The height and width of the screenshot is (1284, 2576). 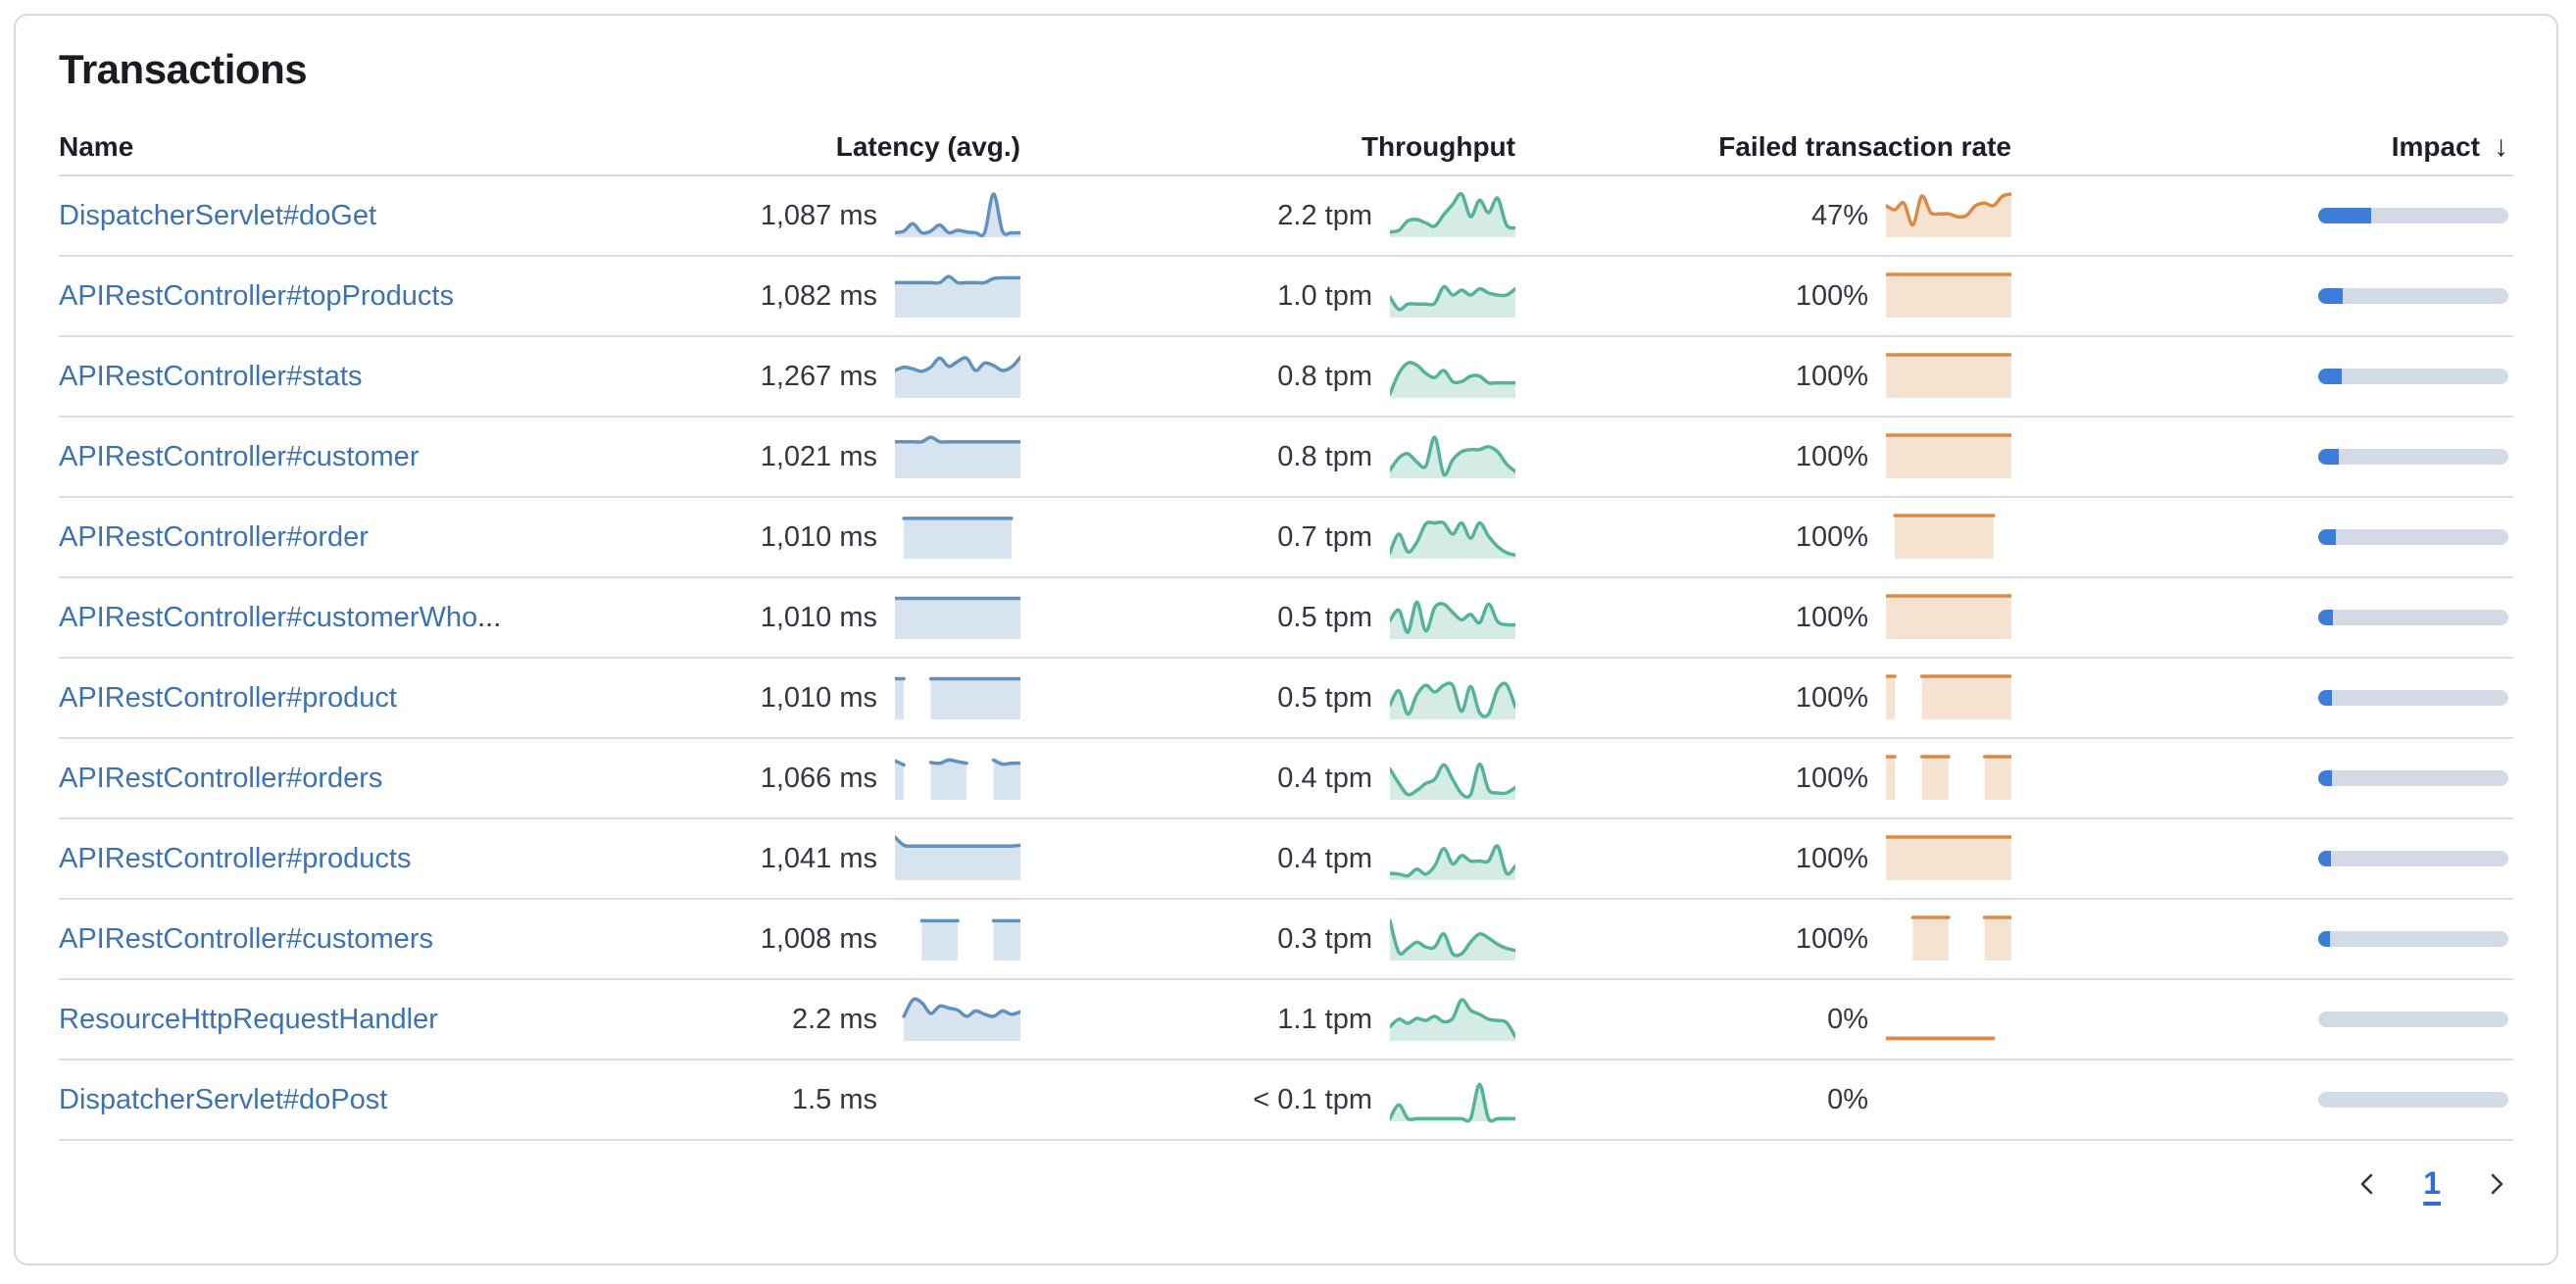 I want to click on latency-value: 1,267 ms, so click(x=818, y=376).